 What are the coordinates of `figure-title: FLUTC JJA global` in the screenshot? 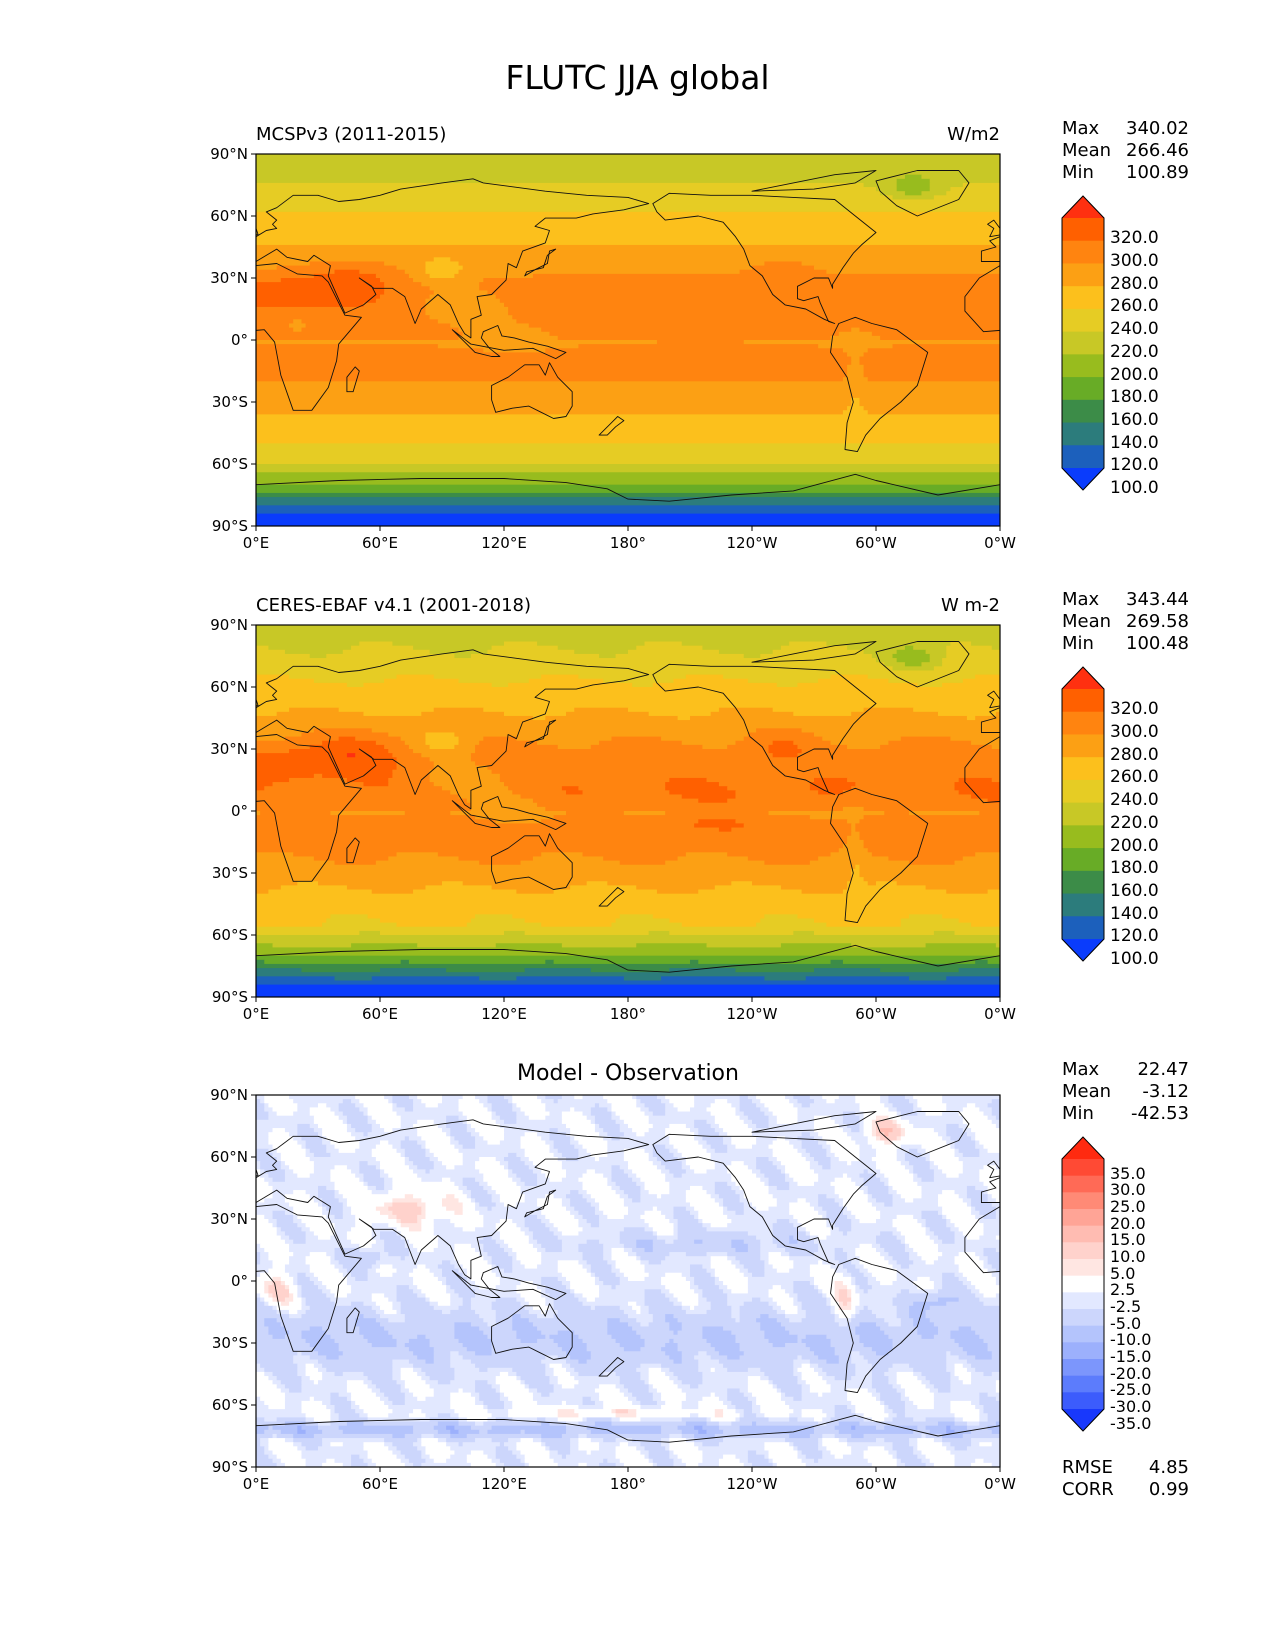 It's located at (637, 77).